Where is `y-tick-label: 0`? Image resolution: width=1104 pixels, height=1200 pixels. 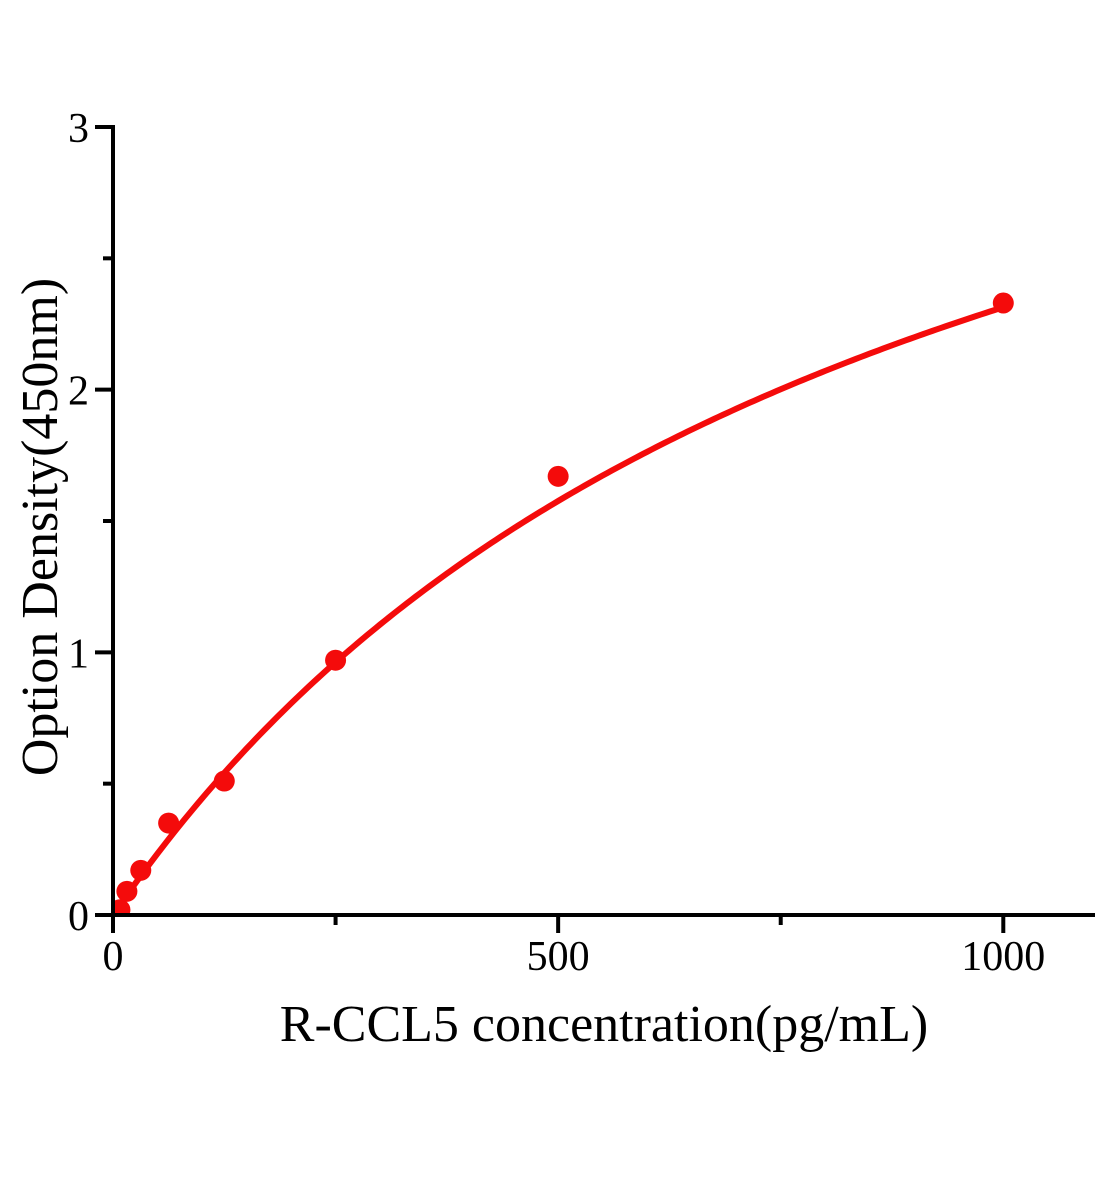
y-tick-label: 0 is located at coordinates (78, 917).